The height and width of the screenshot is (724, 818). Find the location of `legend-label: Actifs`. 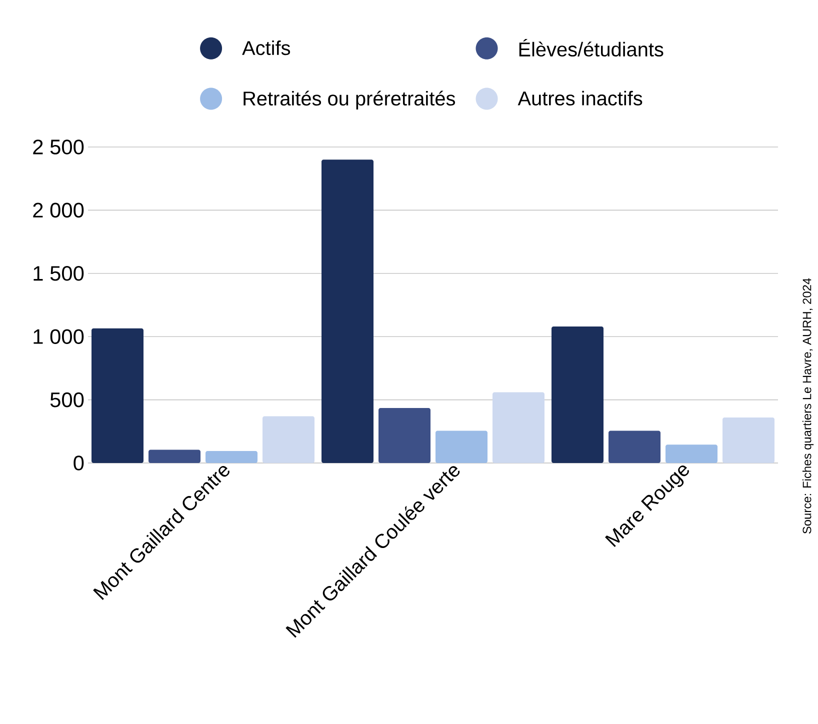

legend-label: Actifs is located at coordinates (266, 48).